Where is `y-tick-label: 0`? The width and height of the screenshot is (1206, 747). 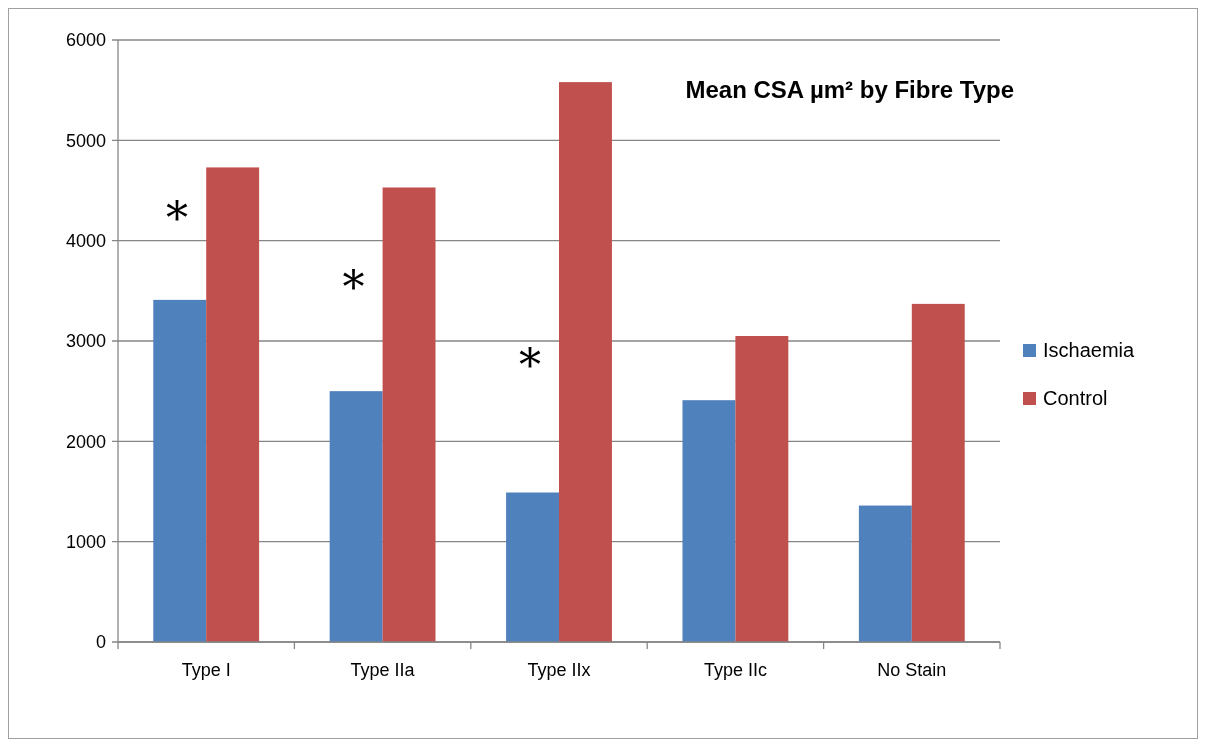
y-tick-label: 0 is located at coordinates (100, 642).